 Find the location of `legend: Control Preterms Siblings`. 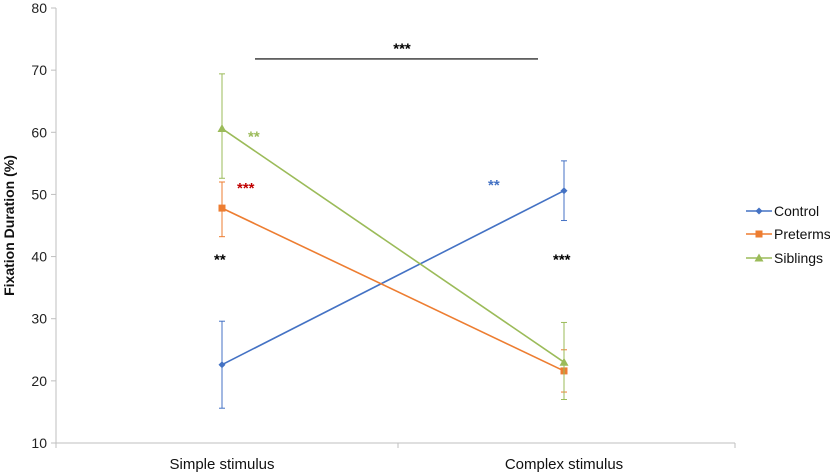

legend: Control Preterms Siblings is located at coordinates (788, 234).